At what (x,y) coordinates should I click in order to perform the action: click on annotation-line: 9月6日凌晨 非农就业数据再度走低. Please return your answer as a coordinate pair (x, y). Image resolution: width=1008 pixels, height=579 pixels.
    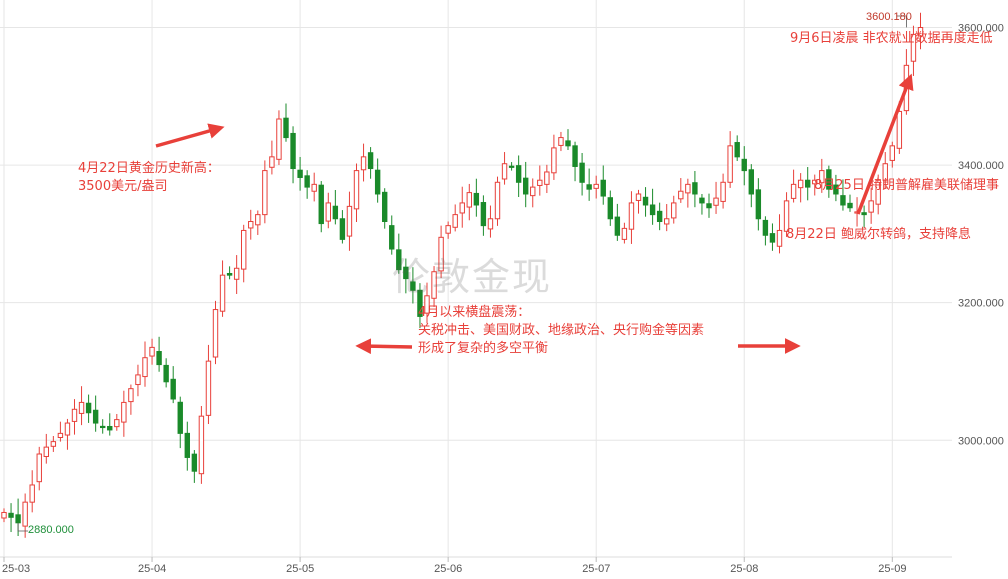
    Looking at the image, I should click on (891, 38).